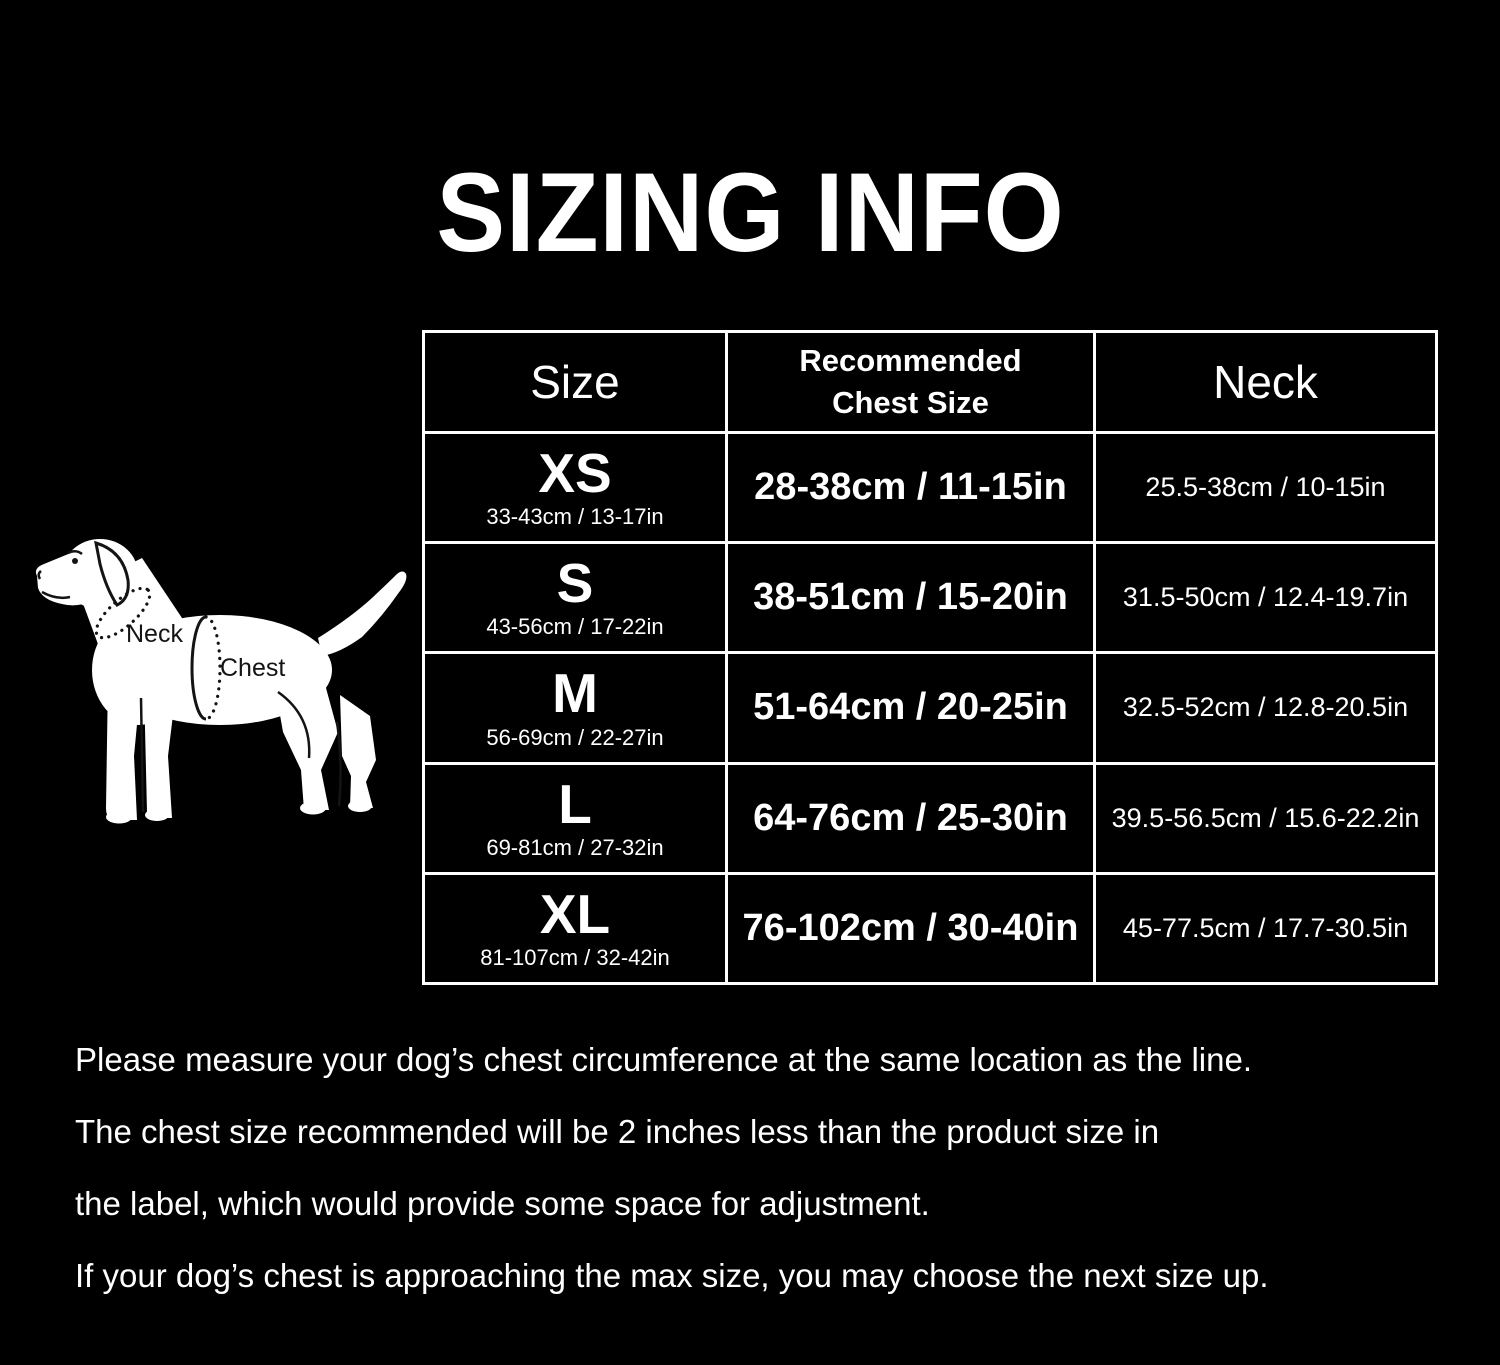  What do you see at coordinates (575, 737) in the screenshot?
I see `size-range: 56-69cm / 22-27in` at bounding box center [575, 737].